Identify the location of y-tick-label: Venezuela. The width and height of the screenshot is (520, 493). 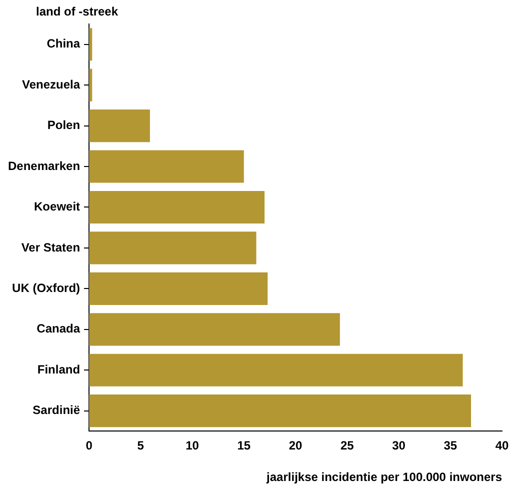
(51, 84).